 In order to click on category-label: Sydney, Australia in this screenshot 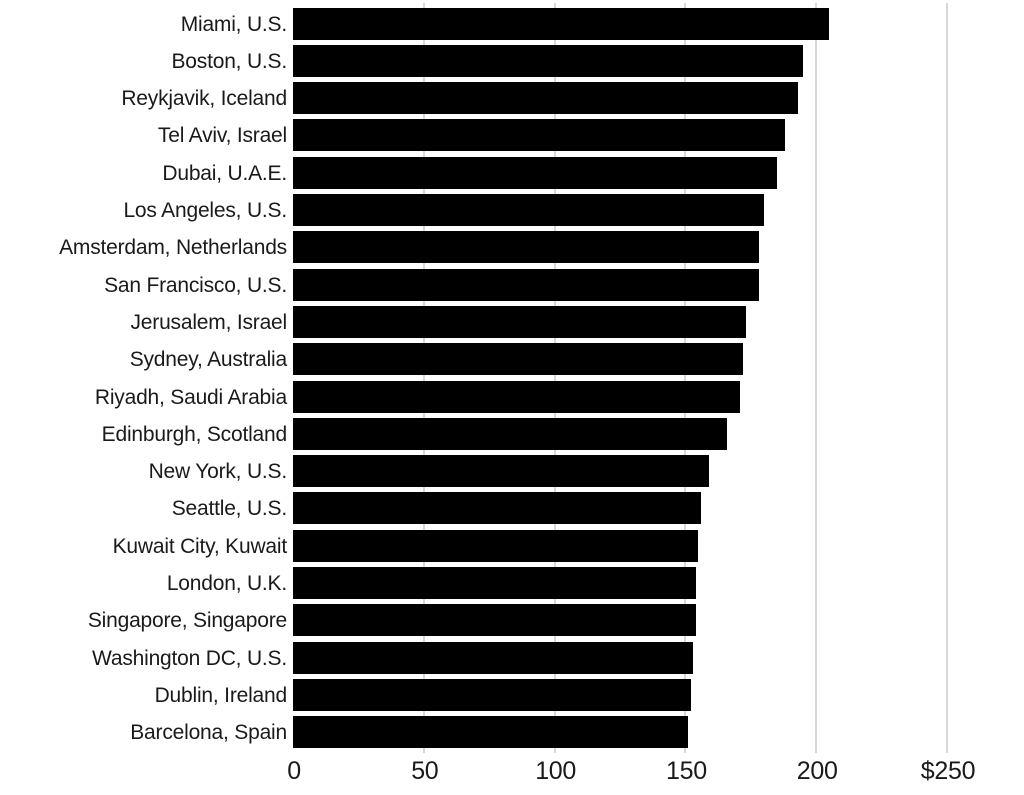, I will do `click(208, 360)`.